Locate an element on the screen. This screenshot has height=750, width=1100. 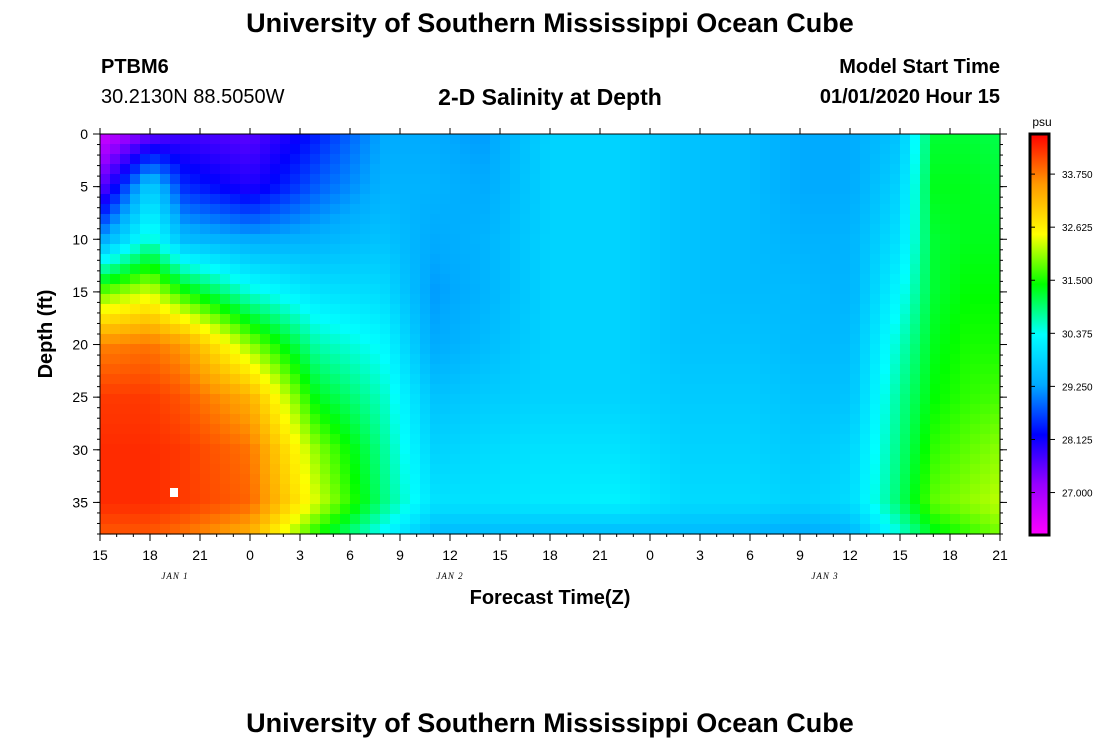
date-label: JAN 3 is located at coordinates (824, 576).